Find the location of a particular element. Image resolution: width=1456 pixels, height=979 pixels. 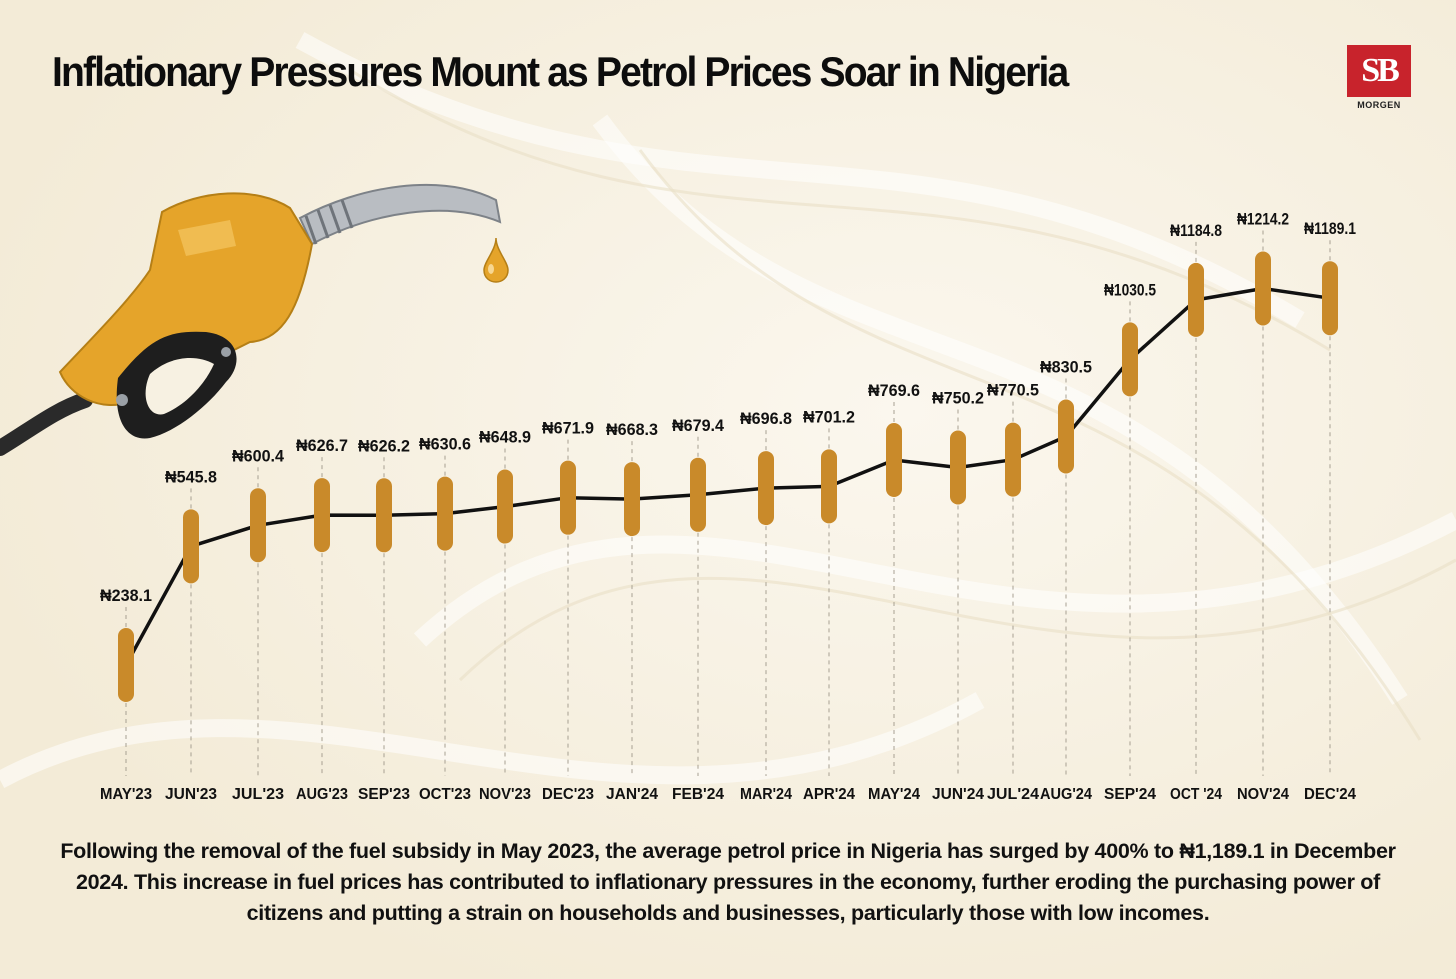

data-label: ₦1189.1 is located at coordinates (1330, 228).